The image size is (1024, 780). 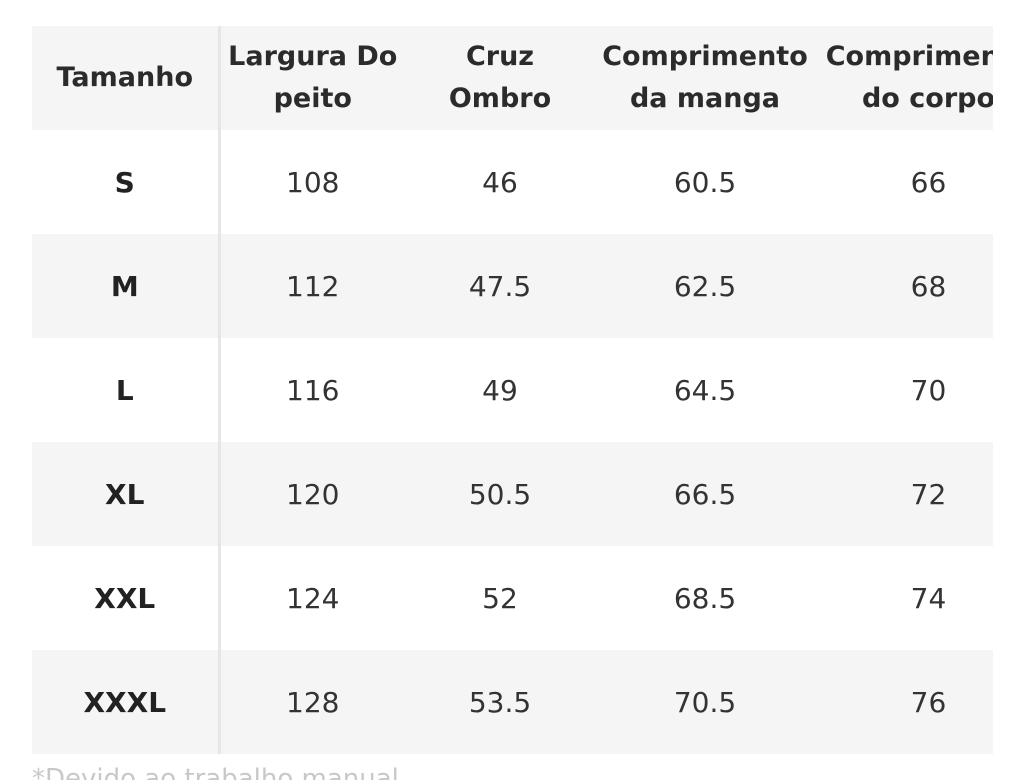 What do you see at coordinates (928, 598) in the screenshot?
I see `body-cell: 74` at bounding box center [928, 598].